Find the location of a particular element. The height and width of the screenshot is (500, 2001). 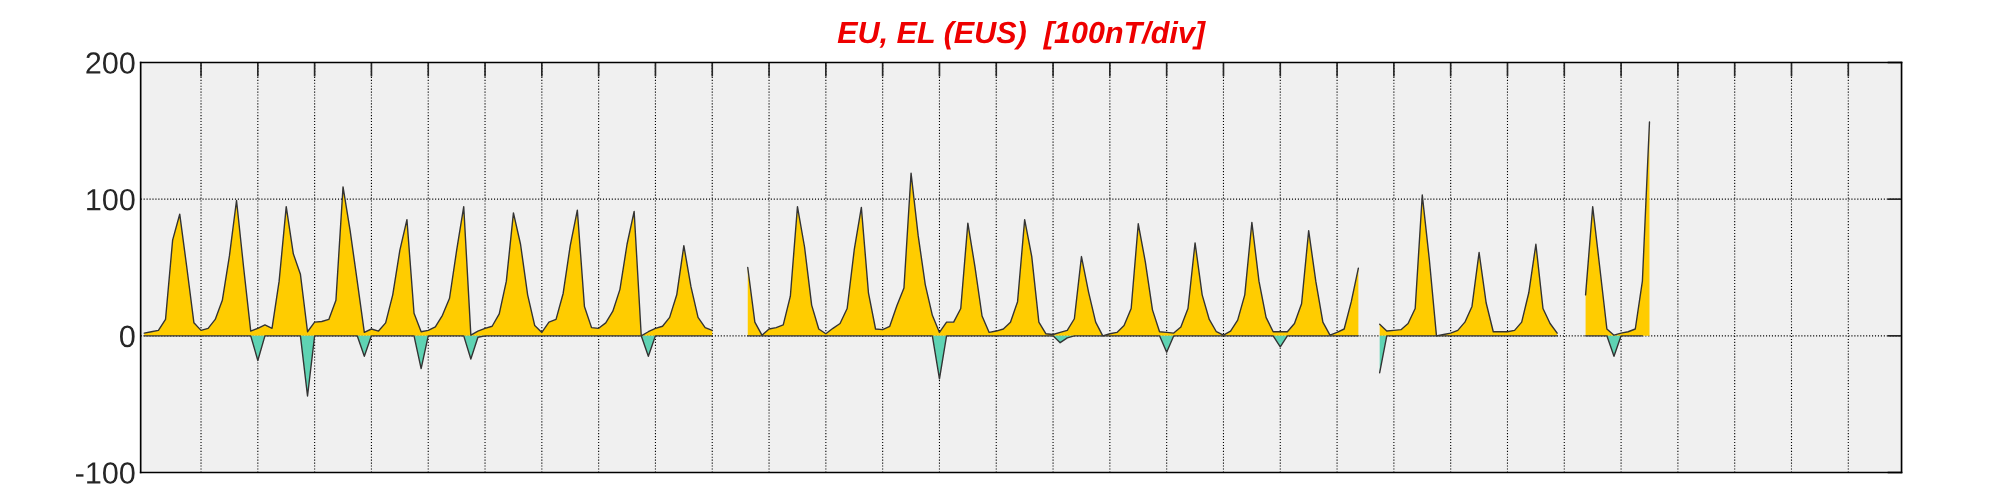

chart-title: EU, EL (EUS) [100nT/div] is located at coordinates (1021, 35).